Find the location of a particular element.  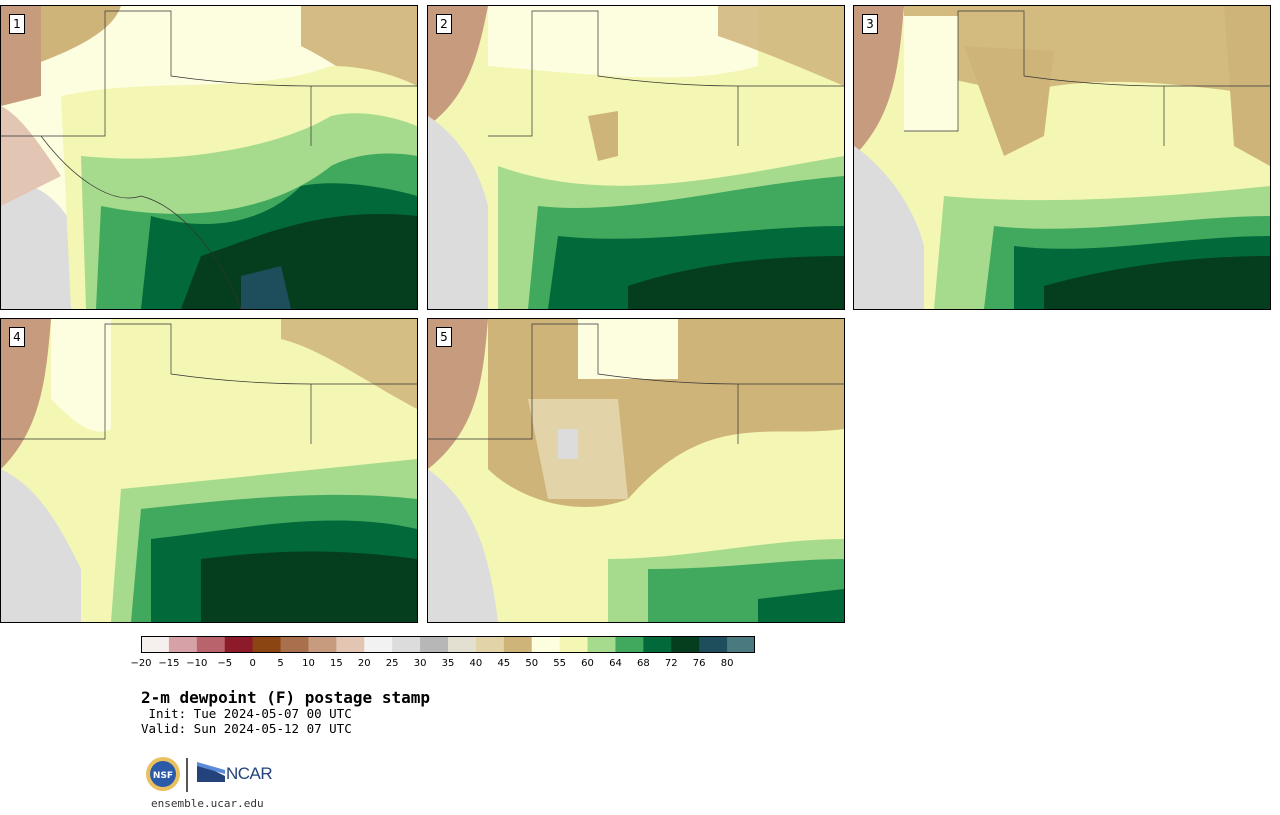

colorbar-tick-label: 76 is located at coordinates (699, 663).